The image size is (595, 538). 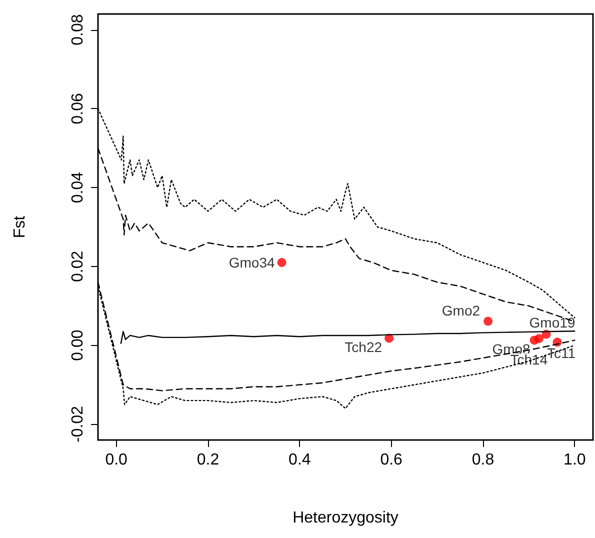 What do you see at coordinates (78, 108) in the screenshot?
I see `y-tick-label: 0.06` at bounding box center [78, 108].